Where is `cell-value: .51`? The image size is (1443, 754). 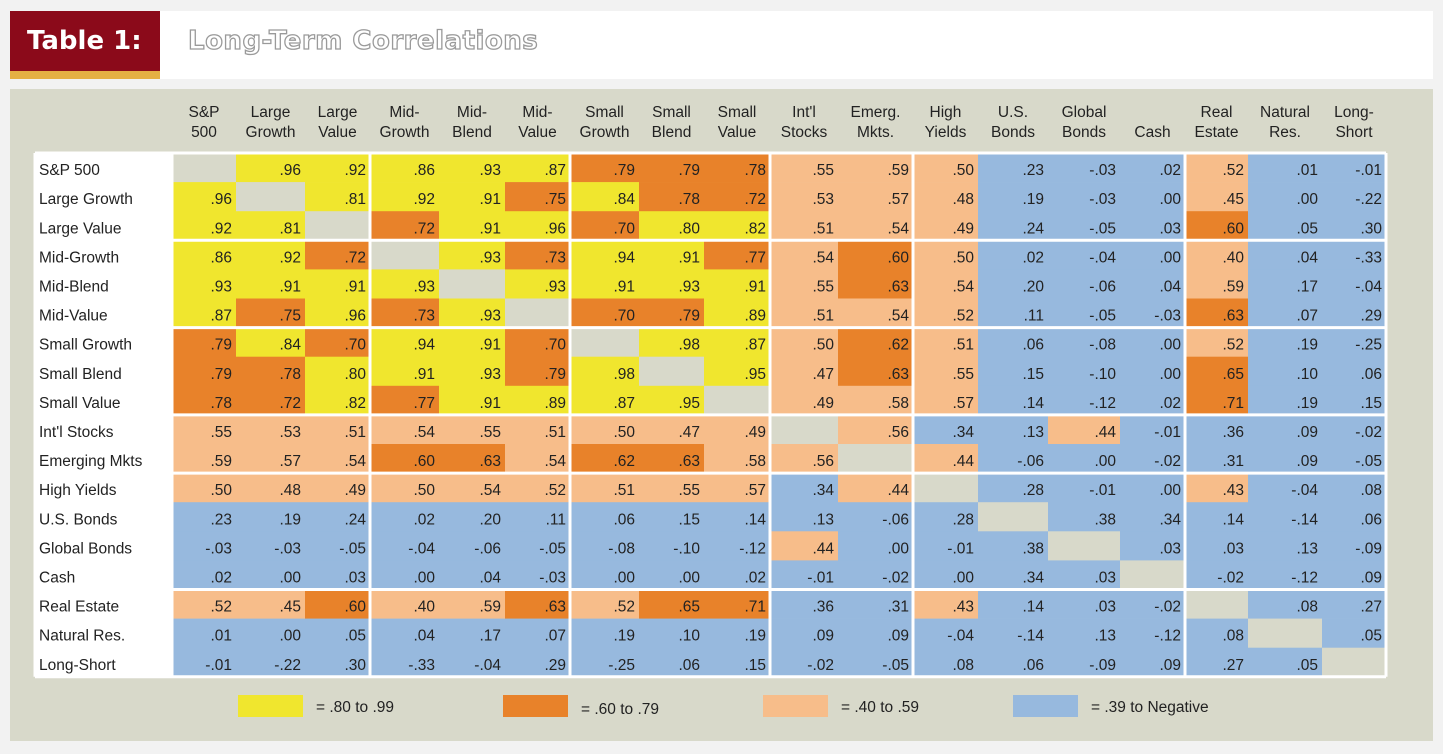
cell-value: .51 is located at coordinates (963, 345).